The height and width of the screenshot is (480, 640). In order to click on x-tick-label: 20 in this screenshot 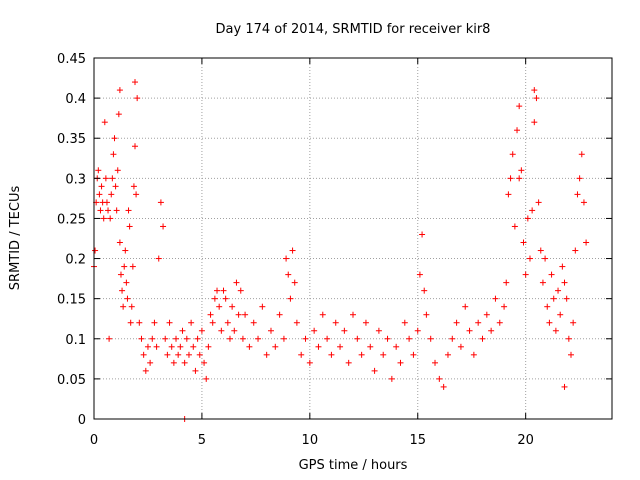, I will do `click(525, 440)`.